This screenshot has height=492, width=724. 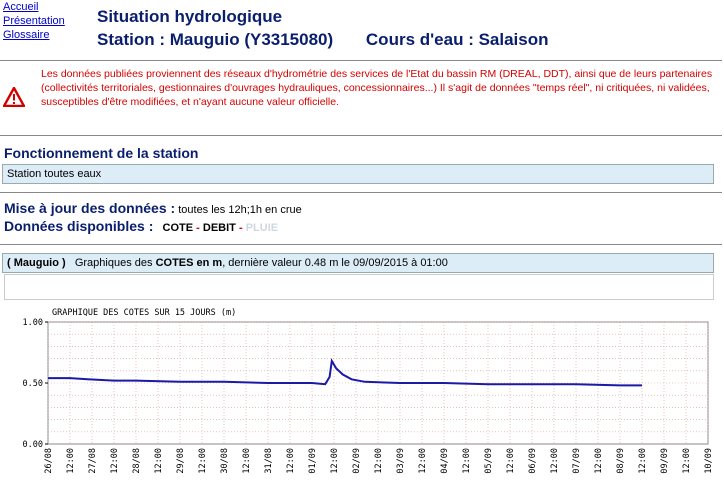 What do you see at coordinates (358, 174) in the screenshot?
I see `fonctionnement-value: Station toutes eaux` at bounding box center [358, 174].